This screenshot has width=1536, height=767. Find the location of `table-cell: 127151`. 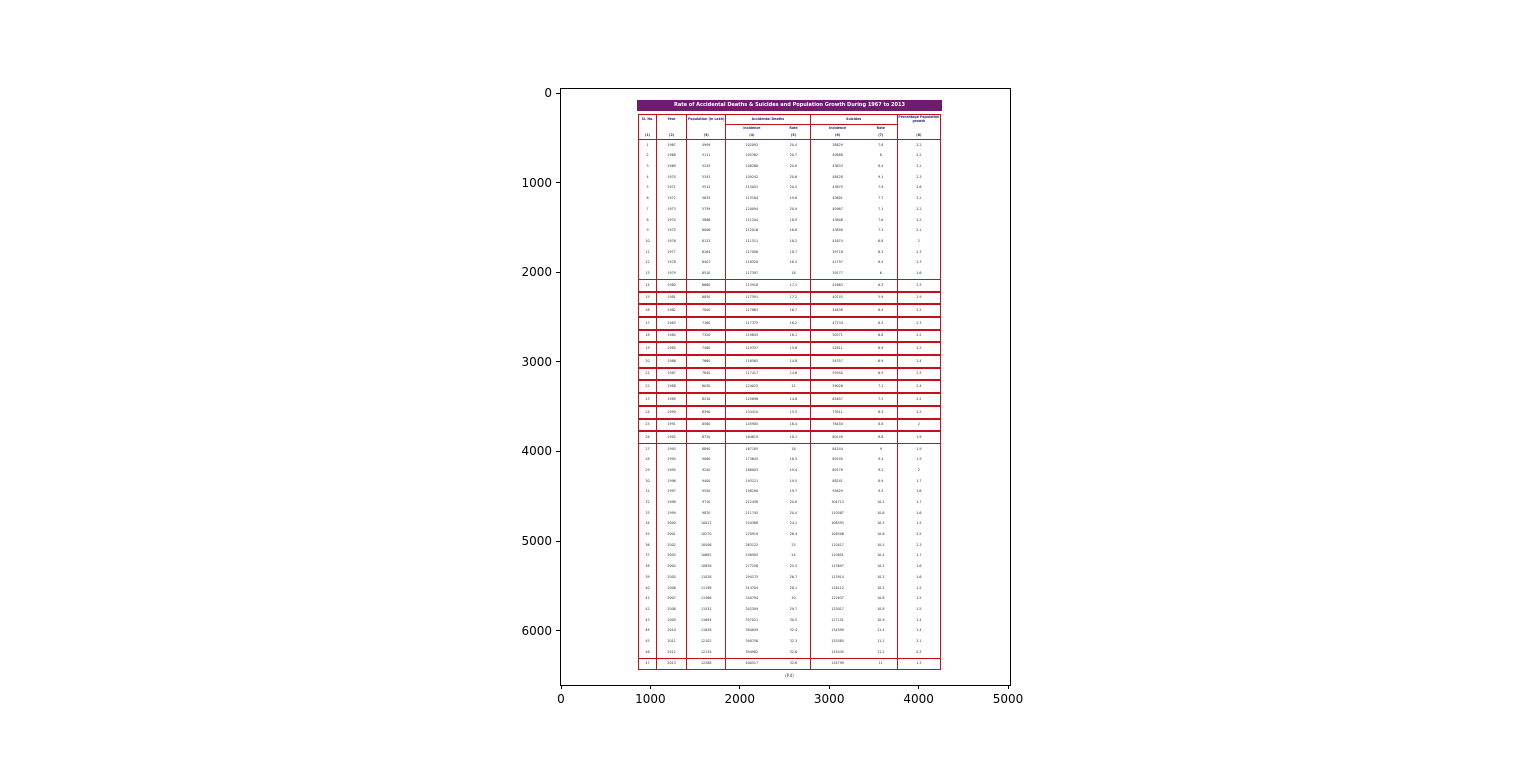

table-cell: 127151 is located at coordinates (837, 619).